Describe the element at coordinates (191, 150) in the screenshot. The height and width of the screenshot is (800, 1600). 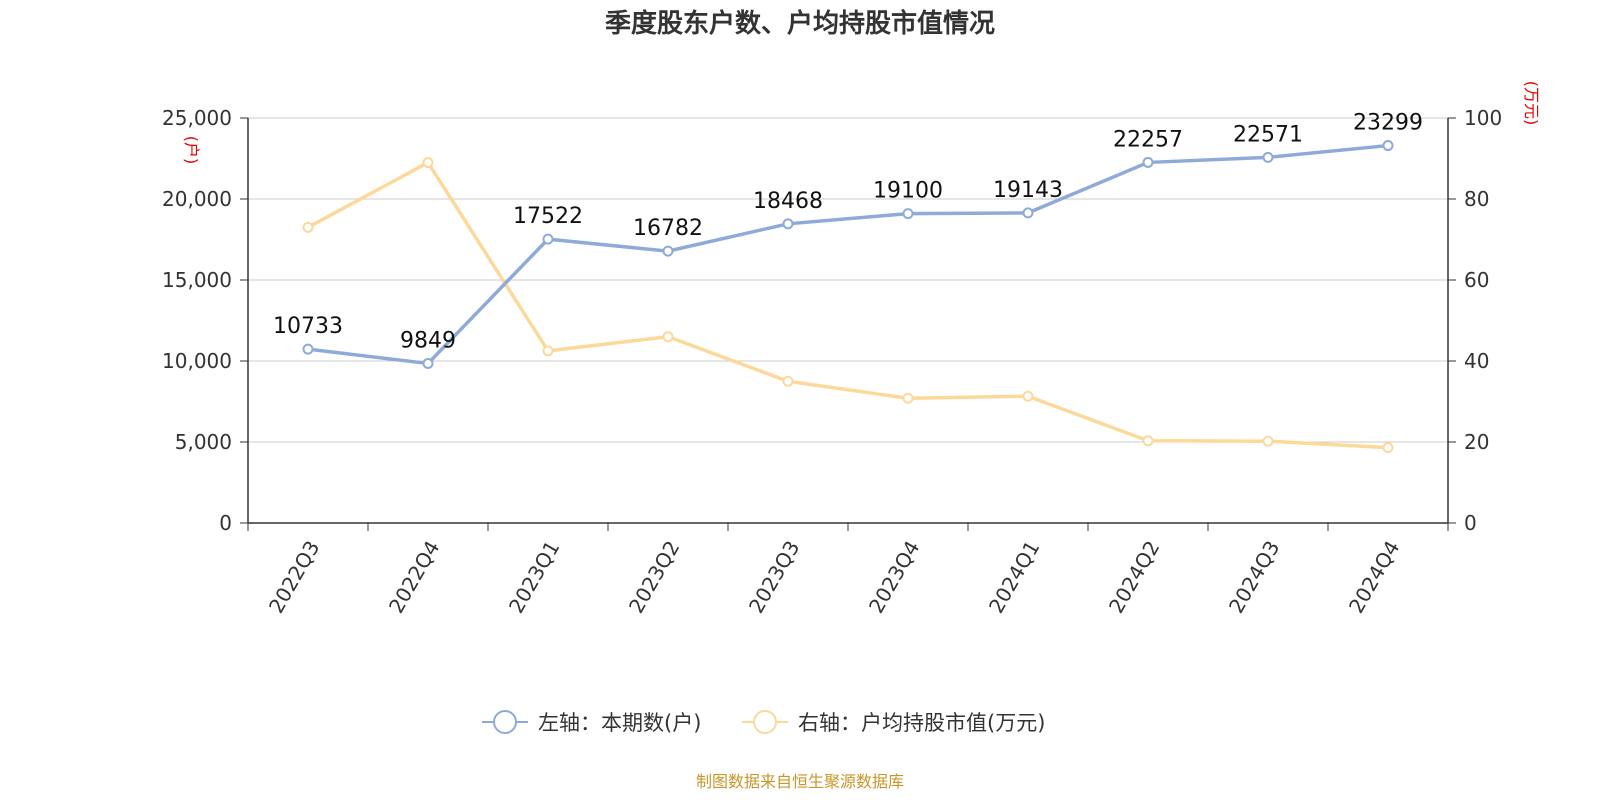
I see `left-axis-unit: (户)` at that location.